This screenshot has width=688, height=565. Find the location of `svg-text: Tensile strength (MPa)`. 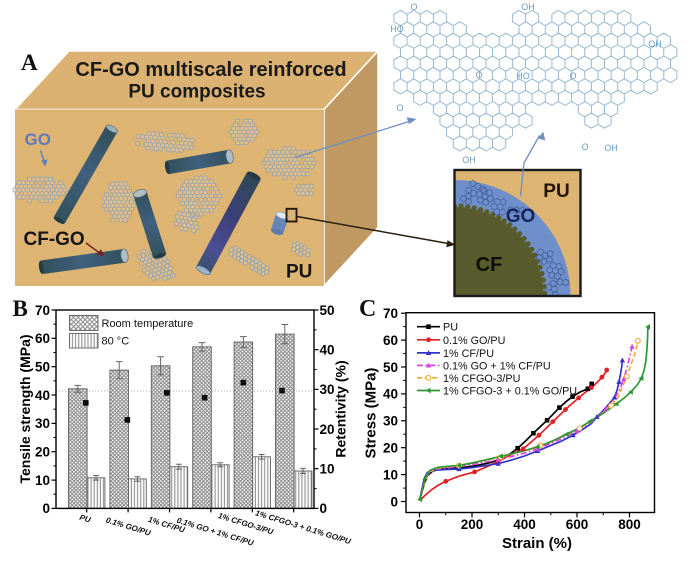

svg-text: Tensile strength (MPa) is located at coordinates (25, 408).